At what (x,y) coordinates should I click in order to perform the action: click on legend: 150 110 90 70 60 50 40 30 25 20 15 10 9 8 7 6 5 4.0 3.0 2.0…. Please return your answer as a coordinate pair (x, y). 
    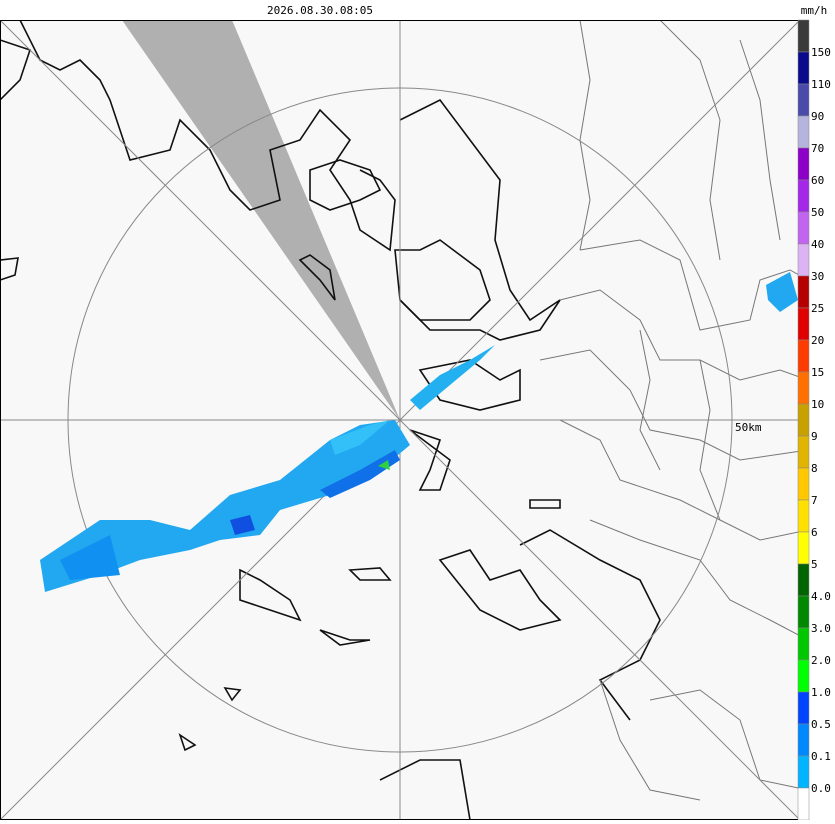
    Looking at the image, I should click on (814, 420).